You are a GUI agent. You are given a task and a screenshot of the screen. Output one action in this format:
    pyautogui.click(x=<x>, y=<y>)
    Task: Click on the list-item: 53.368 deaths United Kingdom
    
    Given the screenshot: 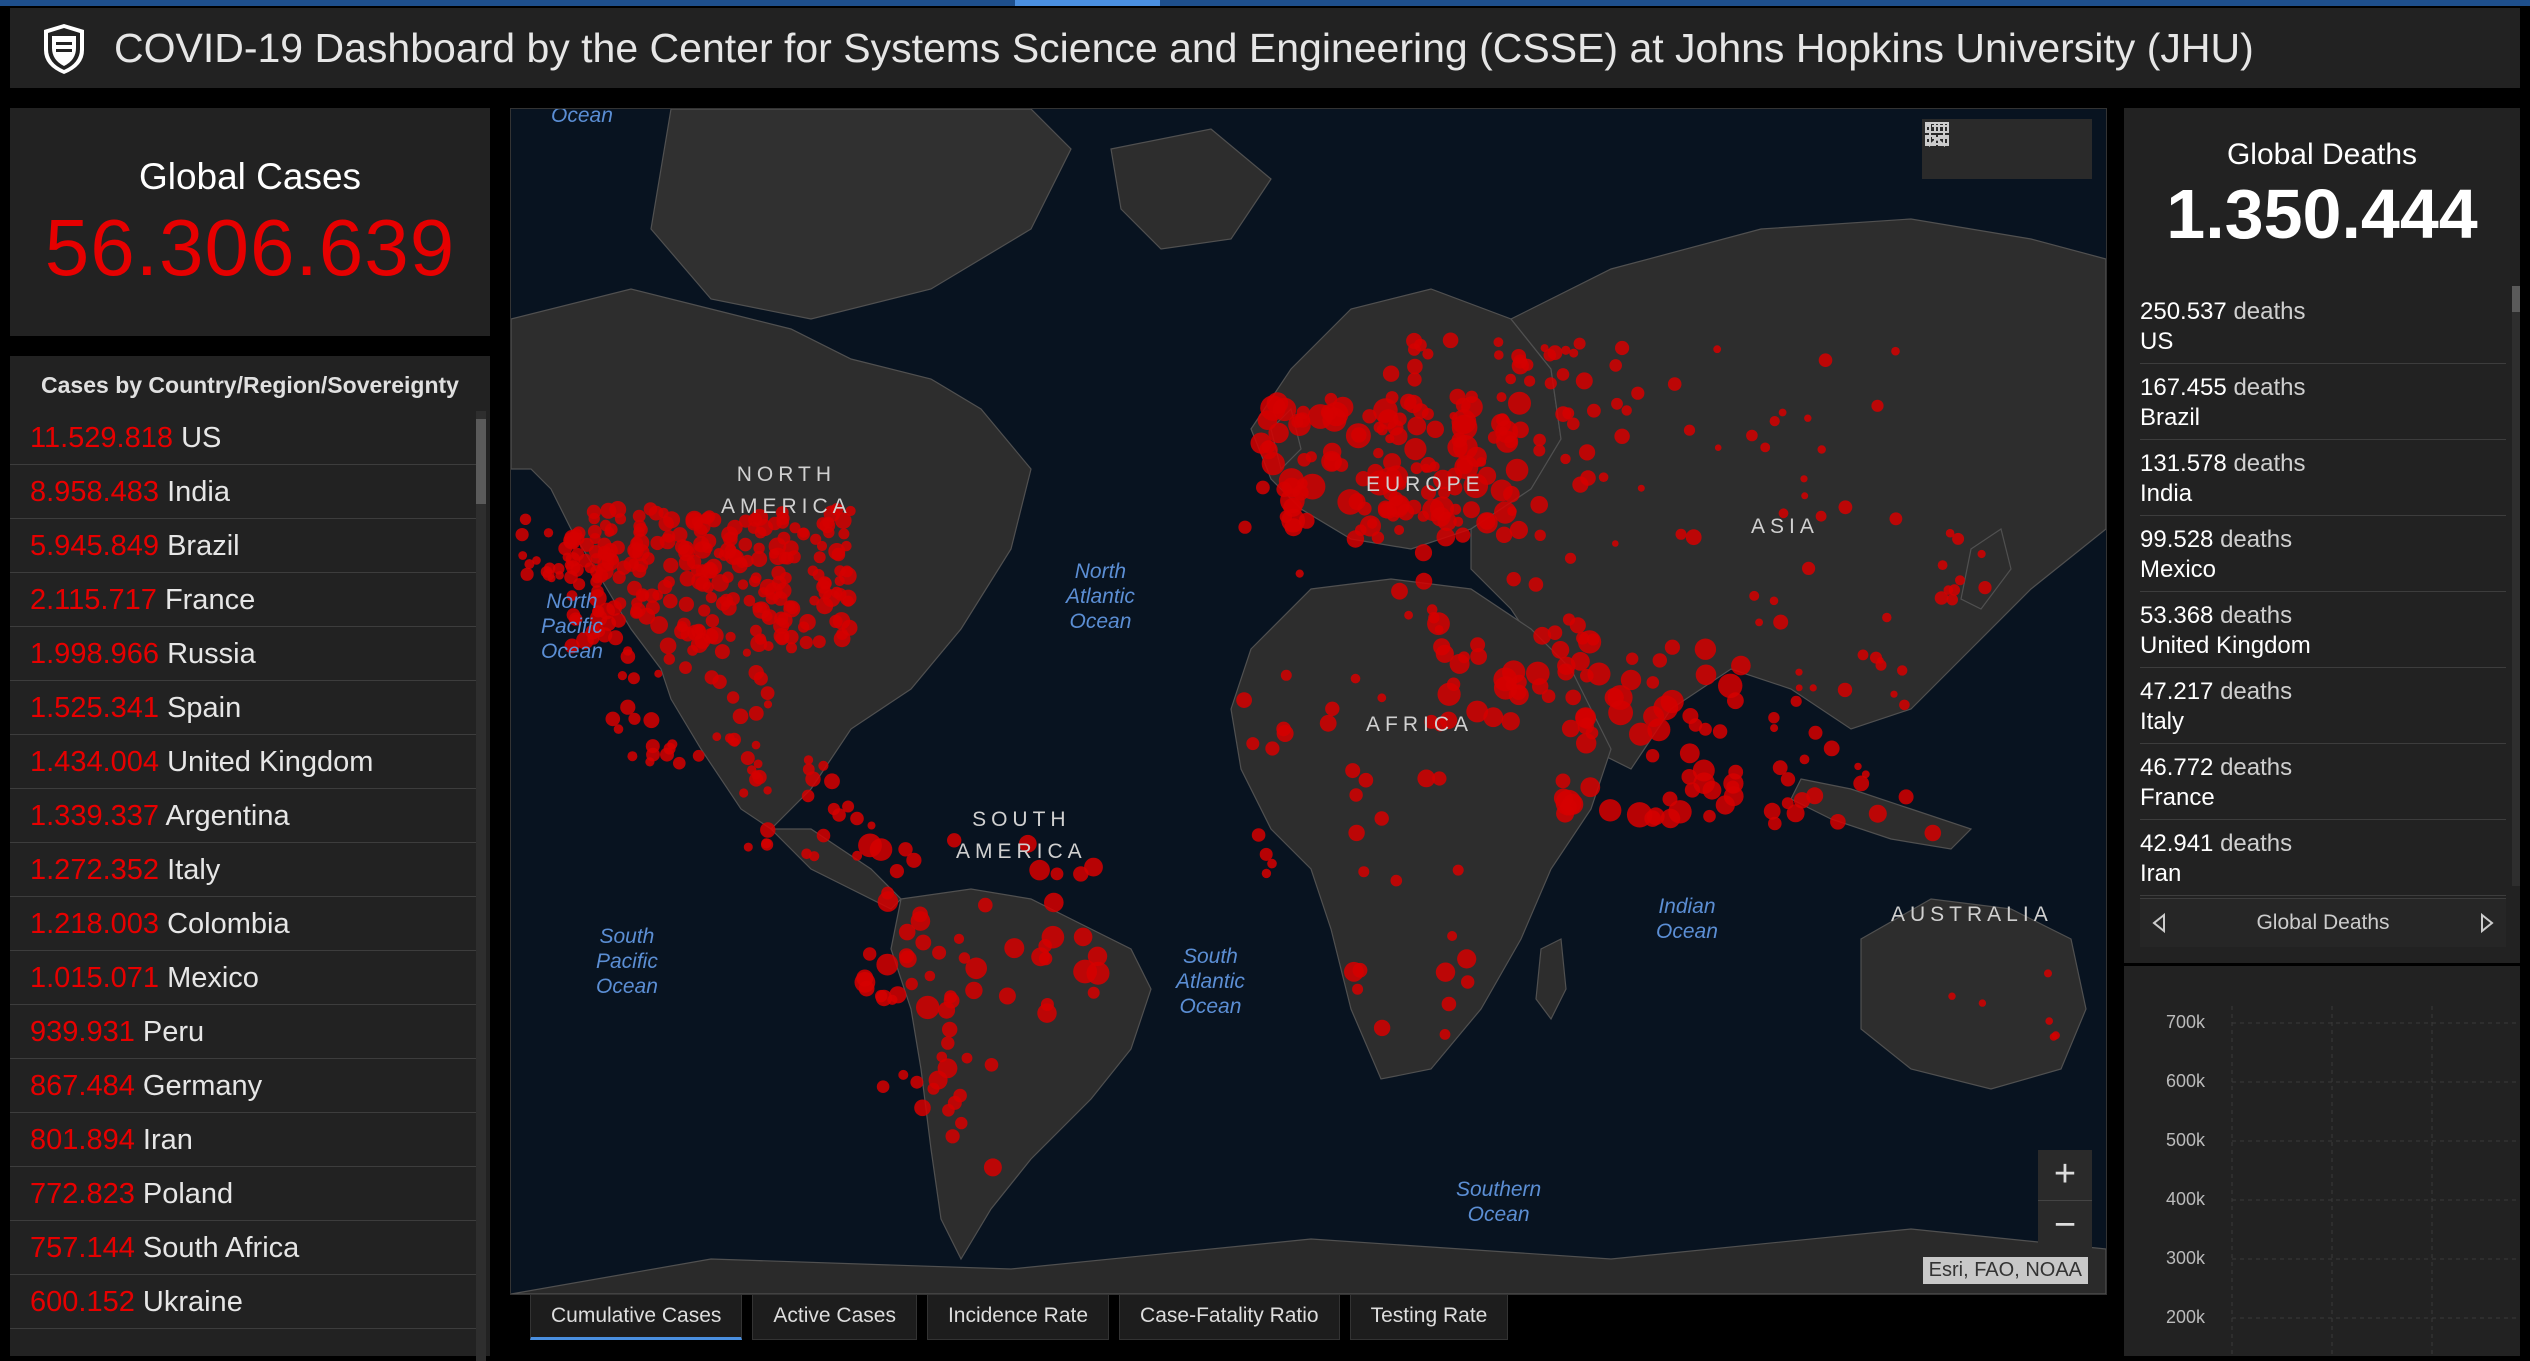 What is the action you would take?
    pyautogui.click(x=2323, y=630)
    